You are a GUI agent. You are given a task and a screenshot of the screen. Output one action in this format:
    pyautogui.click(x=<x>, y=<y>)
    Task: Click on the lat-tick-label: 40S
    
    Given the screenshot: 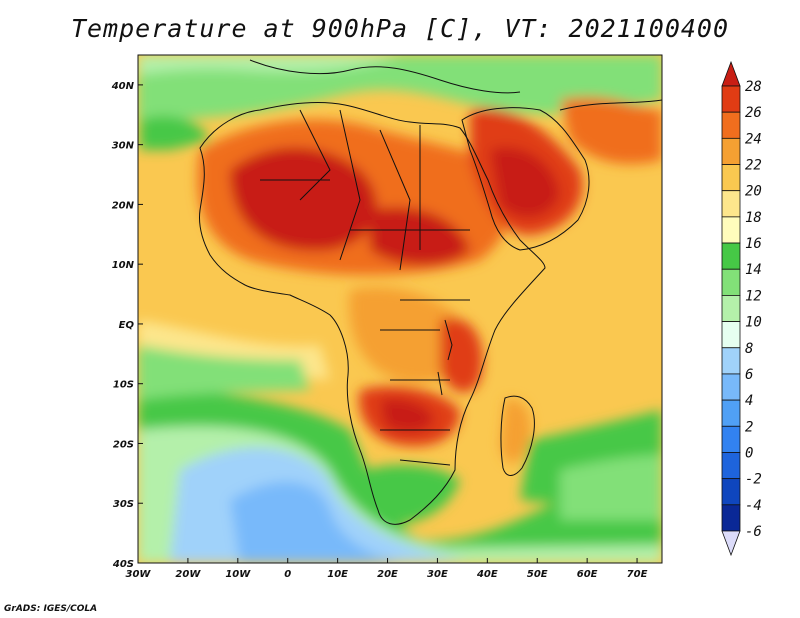 What is the action you would take?
    pyautogui.click(x=123, y=564)
    